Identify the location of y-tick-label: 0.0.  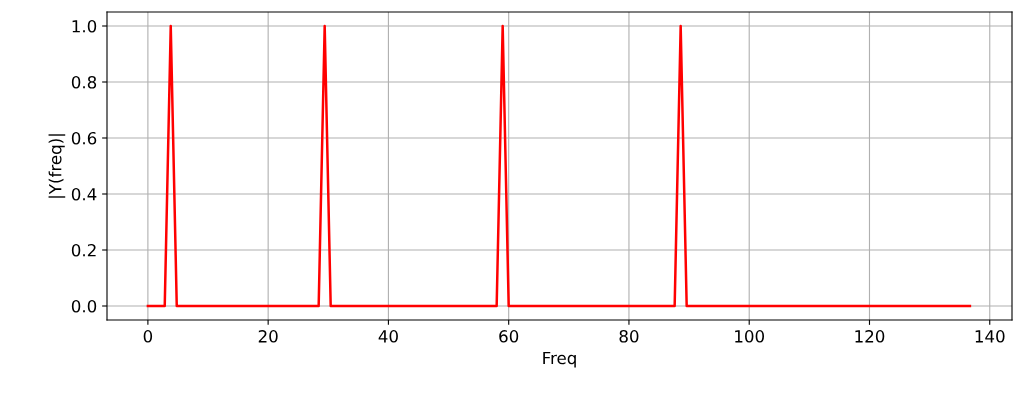
(84, 306).